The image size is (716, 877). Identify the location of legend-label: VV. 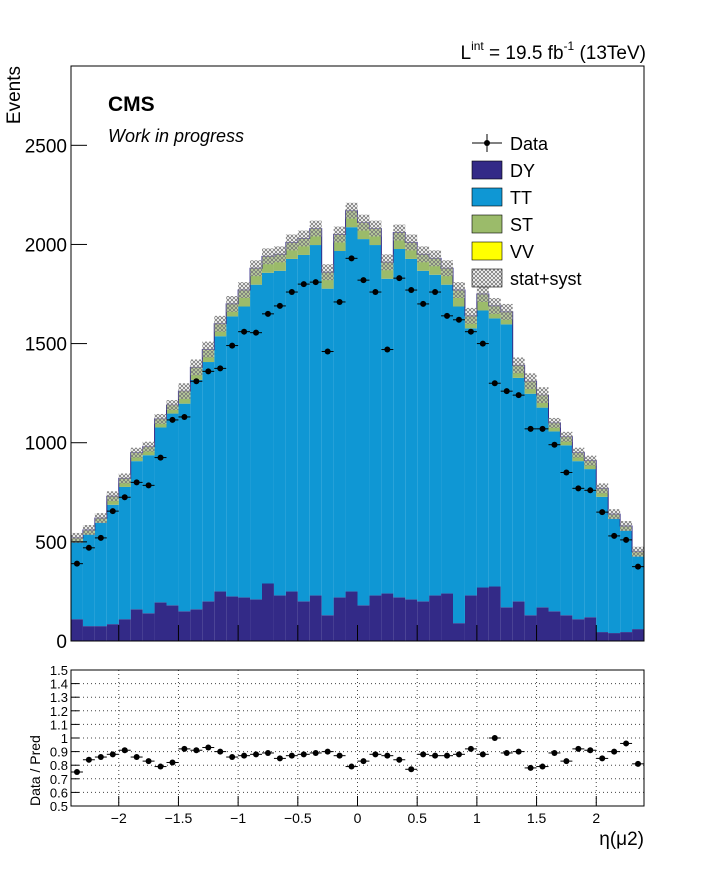
(522, 252).